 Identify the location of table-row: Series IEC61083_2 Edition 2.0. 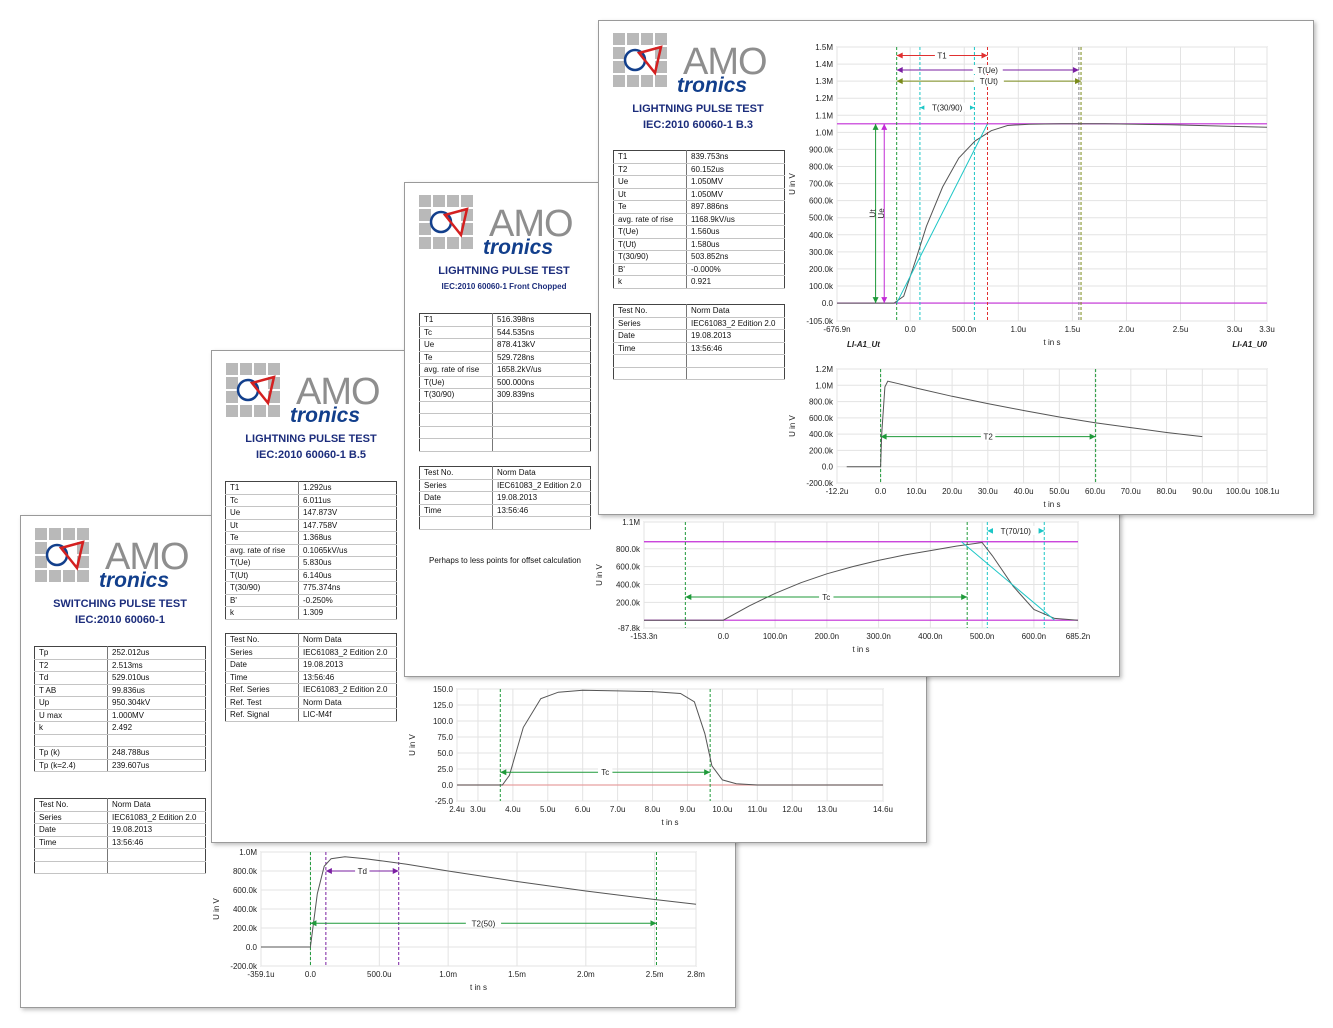
(311, 652).